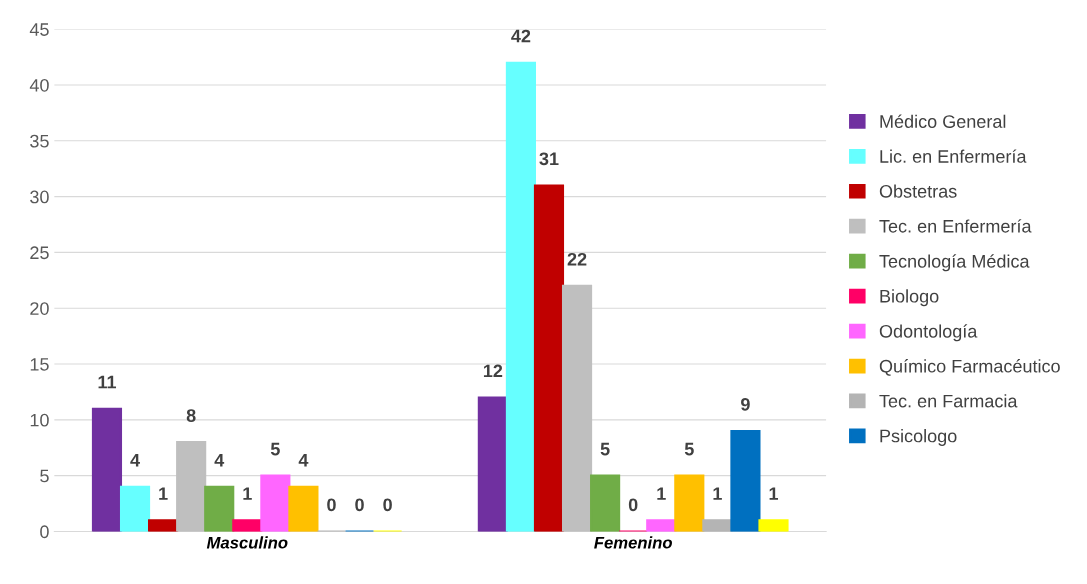 This screenshot has height=584, width=1087. I want to click on legend-label: Biologo, so click(909, 298).